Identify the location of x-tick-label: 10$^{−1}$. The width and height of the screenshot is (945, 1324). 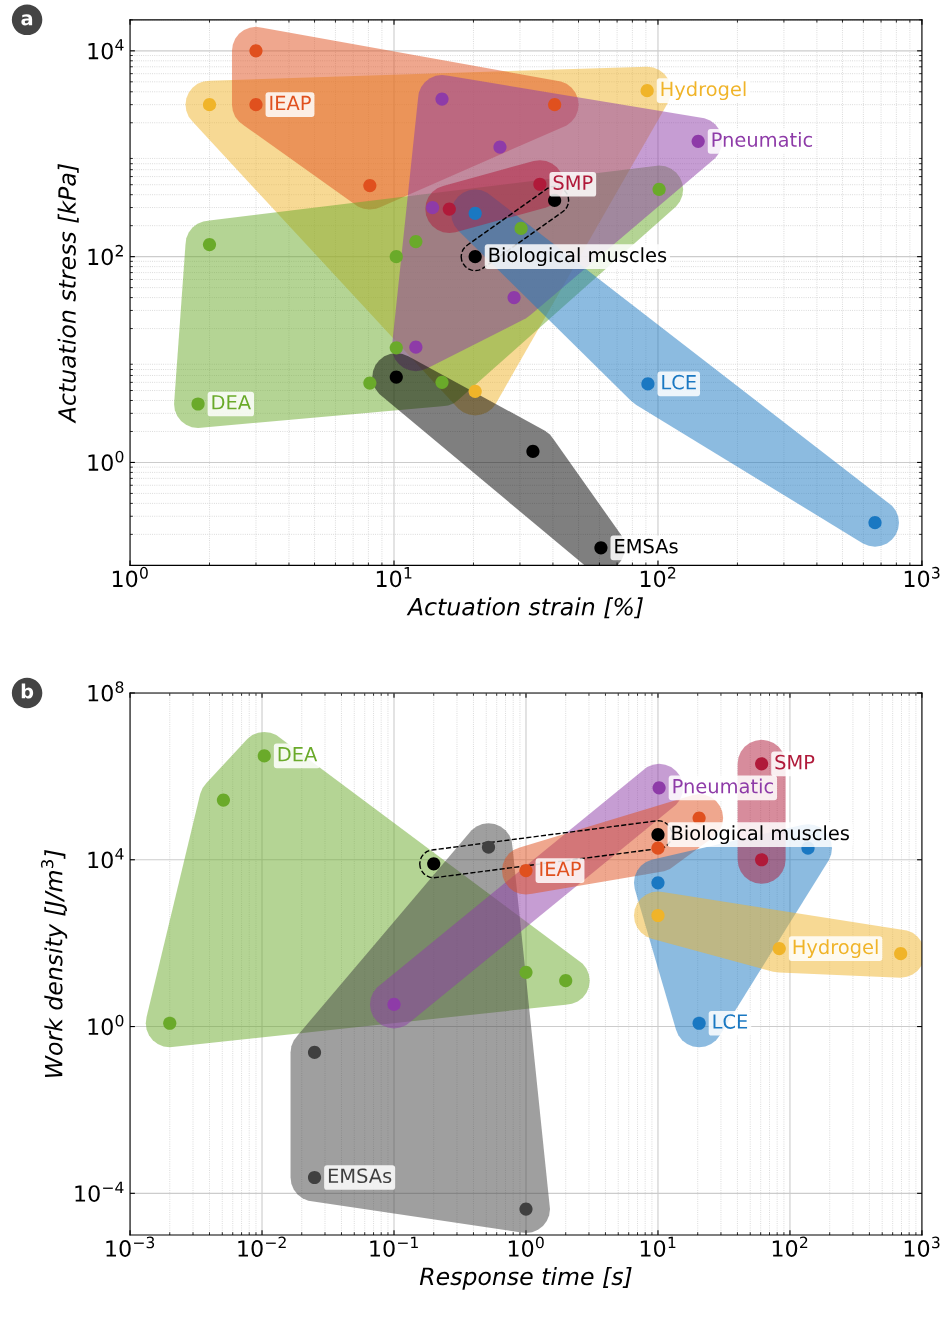
(394, 1246).